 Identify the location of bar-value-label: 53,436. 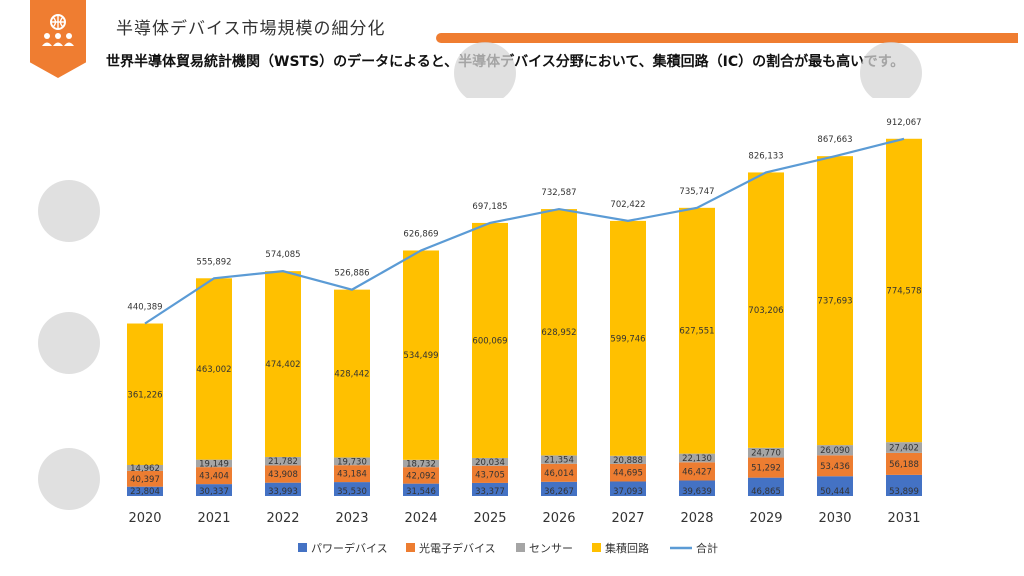
(835, 467).